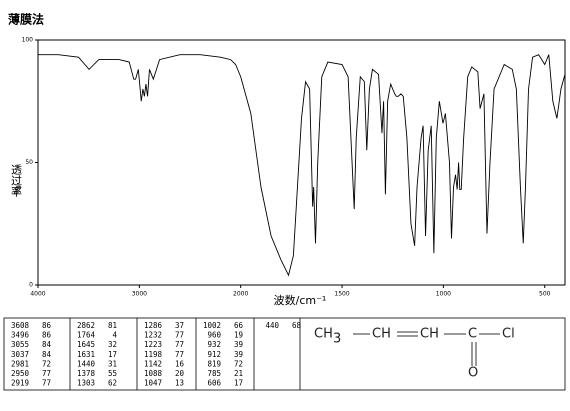 The height and width of the screenshot is (411, 570). I want to click on peak-transmittance: 37, so click(179, 325).